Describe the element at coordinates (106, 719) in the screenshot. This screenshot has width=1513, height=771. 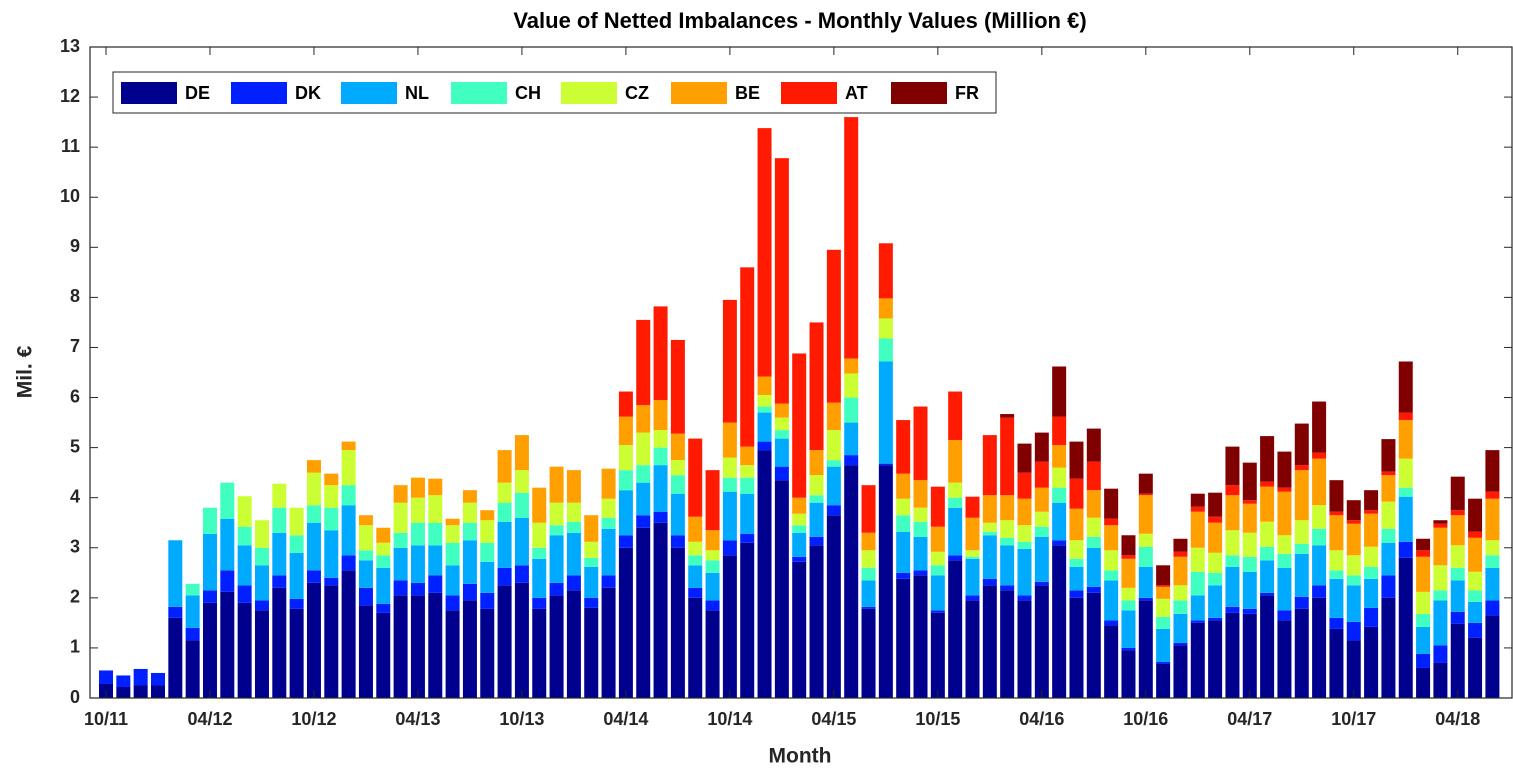
I see `x-tick-label: 10/11` at that location.